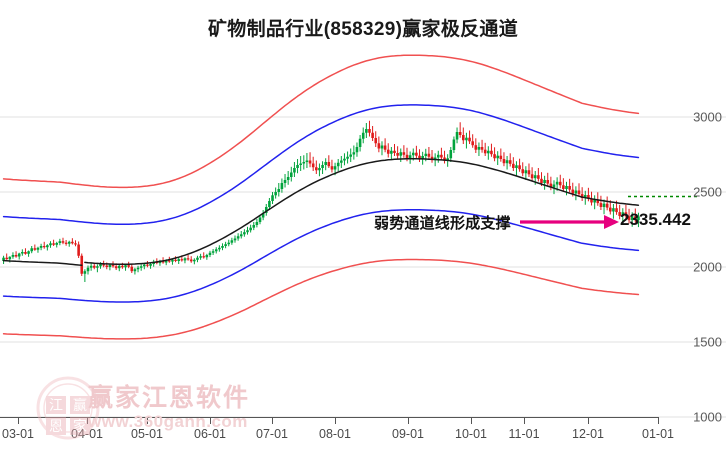  What do you see at coordinates (707, 417) in the screenshot?
I see `y-axis-label: 1000` at bounding box center [707, 417].